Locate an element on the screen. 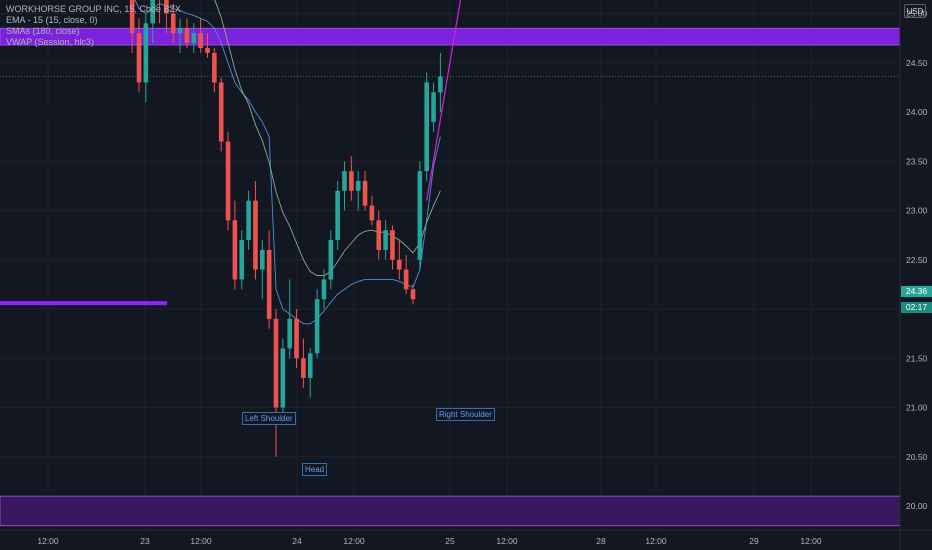 This screenshot has width=932, height=550. vwap-legend: VWAP (Session, hlc3) is located at coordinates (50, 42).